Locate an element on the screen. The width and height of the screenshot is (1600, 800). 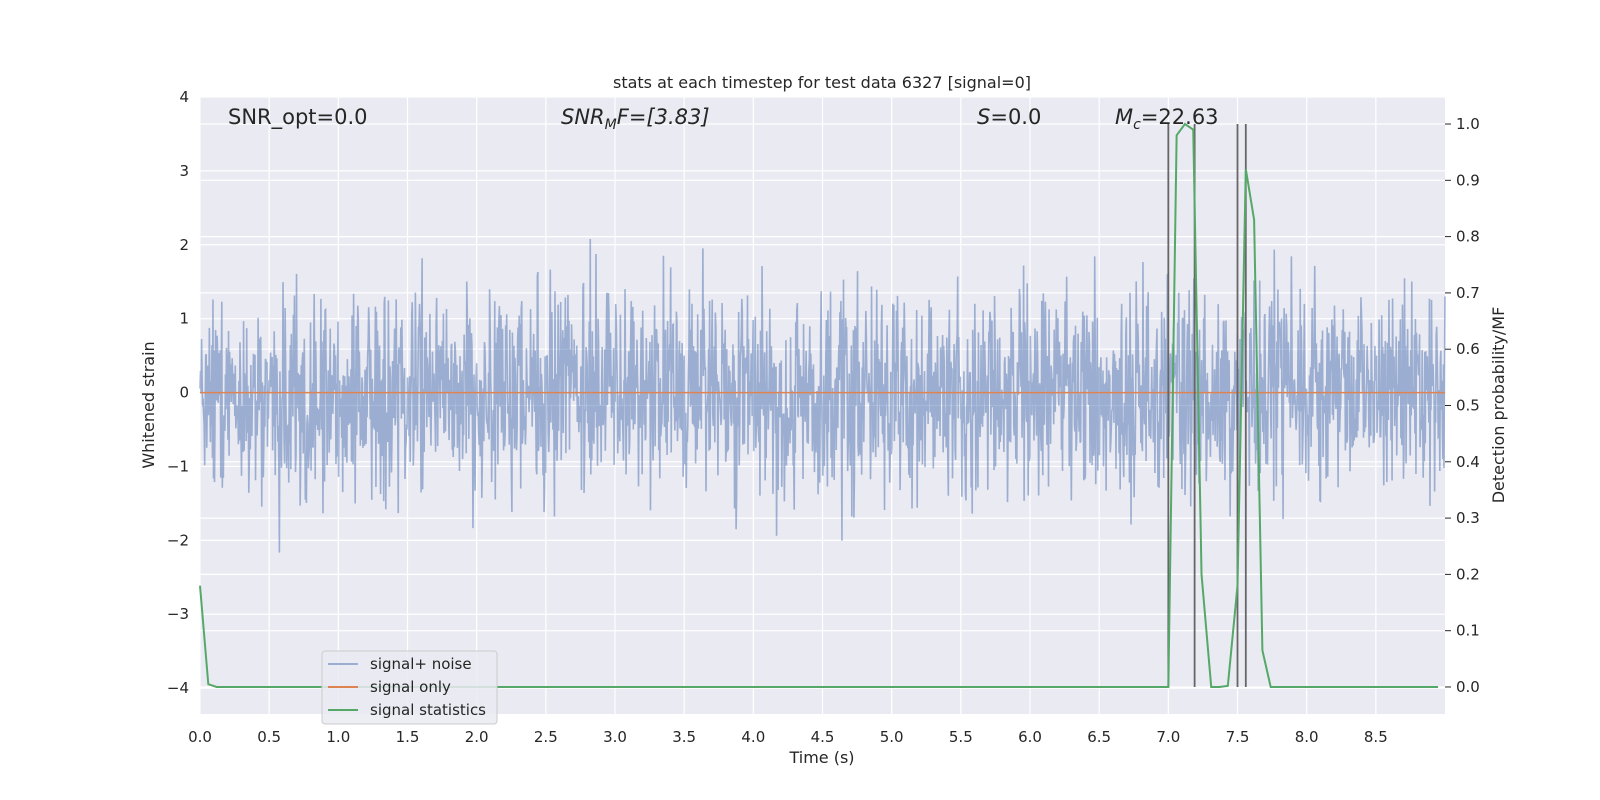
legend-signal-label: signal only is located at coordinates (410, 687).